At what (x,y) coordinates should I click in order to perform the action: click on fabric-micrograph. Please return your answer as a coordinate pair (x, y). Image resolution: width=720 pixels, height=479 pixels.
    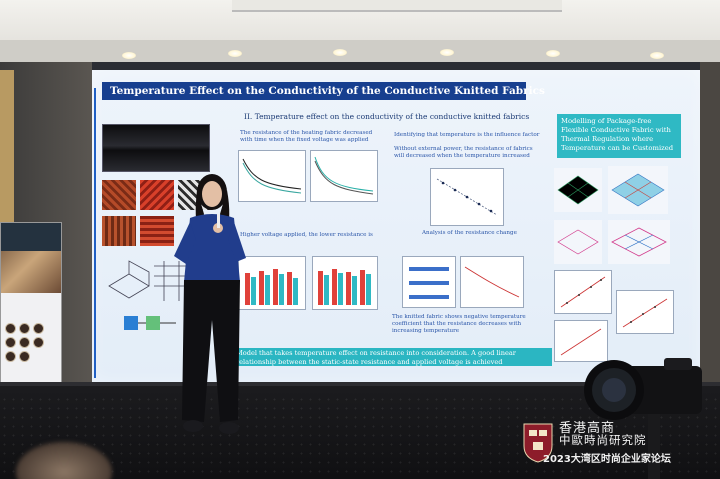
    Looking at the image, I should click on (156, 148).